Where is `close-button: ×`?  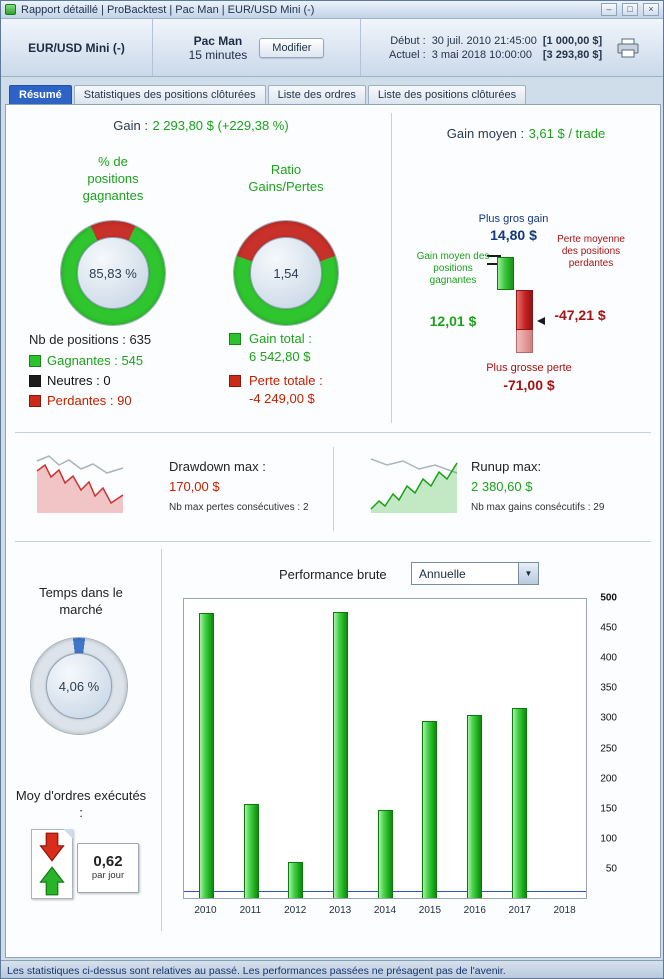 close-button: × is located at coordinates (651, 9).